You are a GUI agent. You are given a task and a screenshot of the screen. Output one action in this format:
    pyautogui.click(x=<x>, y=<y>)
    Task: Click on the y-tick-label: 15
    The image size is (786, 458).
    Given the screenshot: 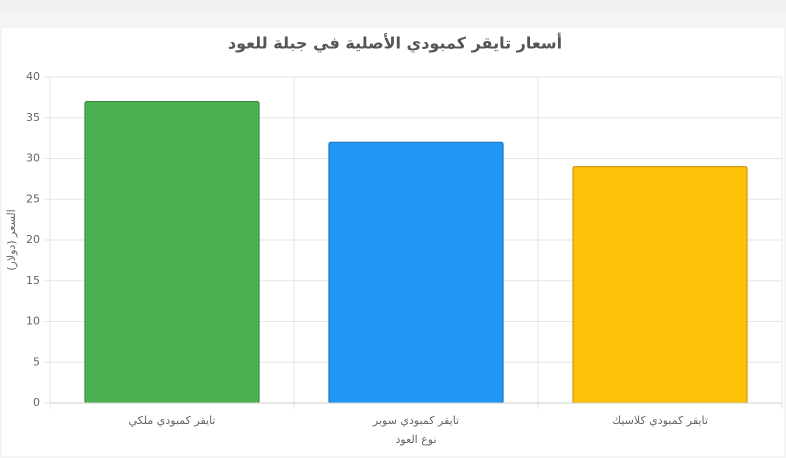 What is the action you would take?
    pyautogui.click(x=33, y=280)
    